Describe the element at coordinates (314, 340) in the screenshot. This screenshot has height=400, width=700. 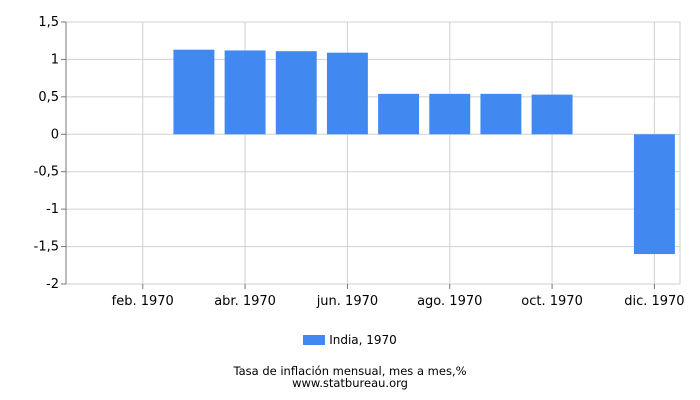
I see `legend-swatch` at that location.